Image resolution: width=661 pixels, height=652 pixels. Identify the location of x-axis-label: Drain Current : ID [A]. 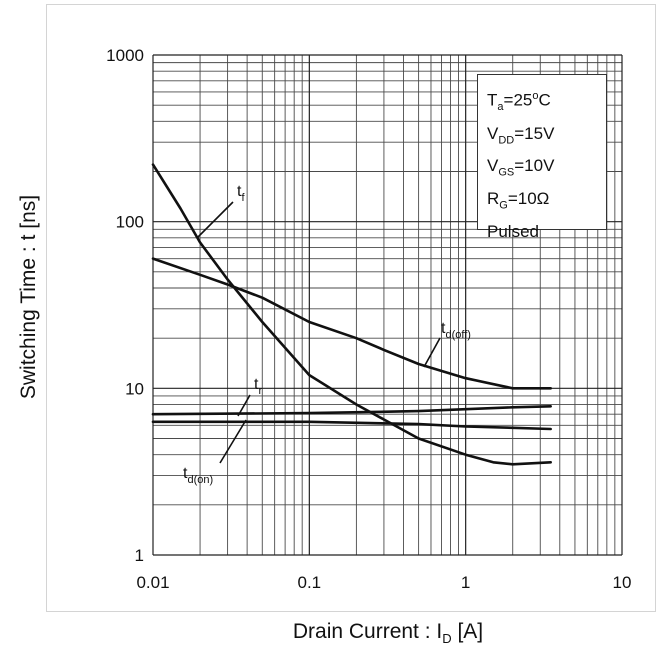
(388, 633).